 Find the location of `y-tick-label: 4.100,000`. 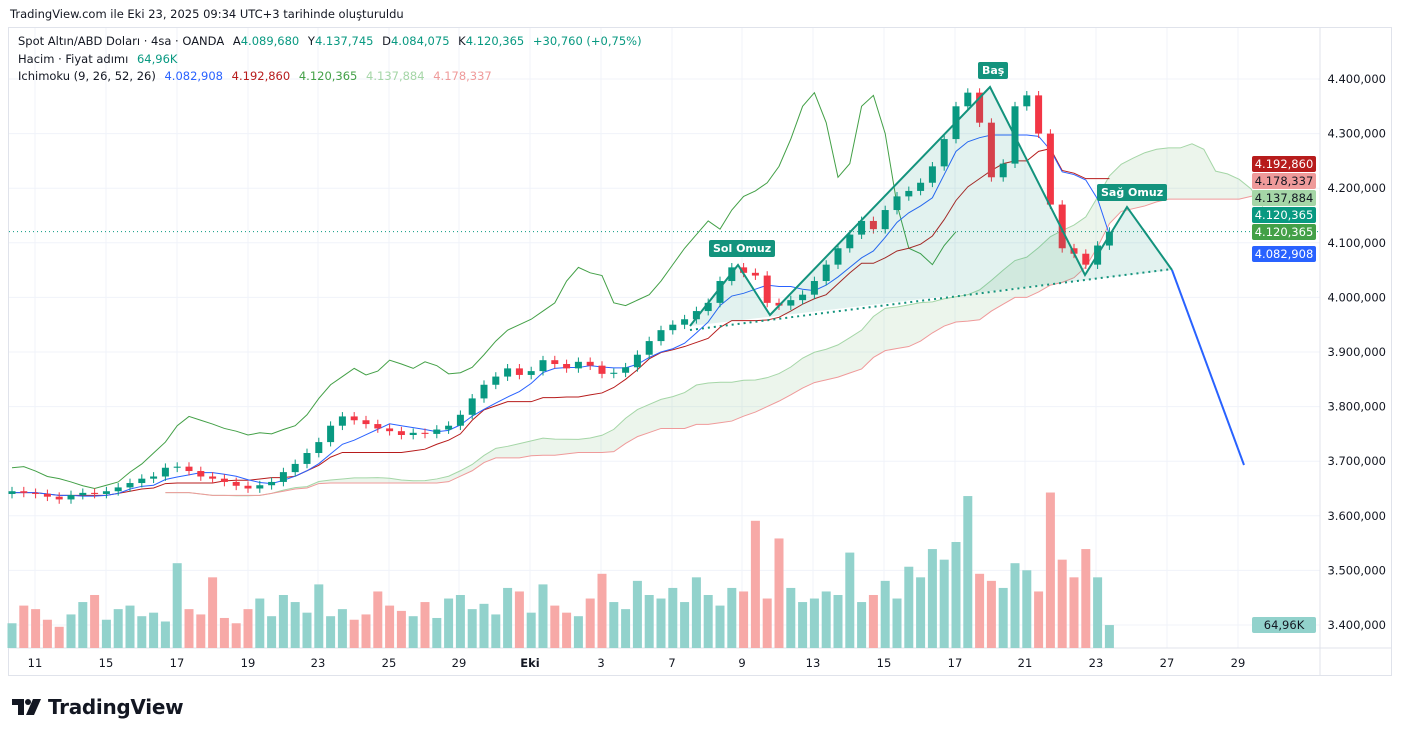

y-tick-label: 4.100,000 is located at coordinates (1356, 243).